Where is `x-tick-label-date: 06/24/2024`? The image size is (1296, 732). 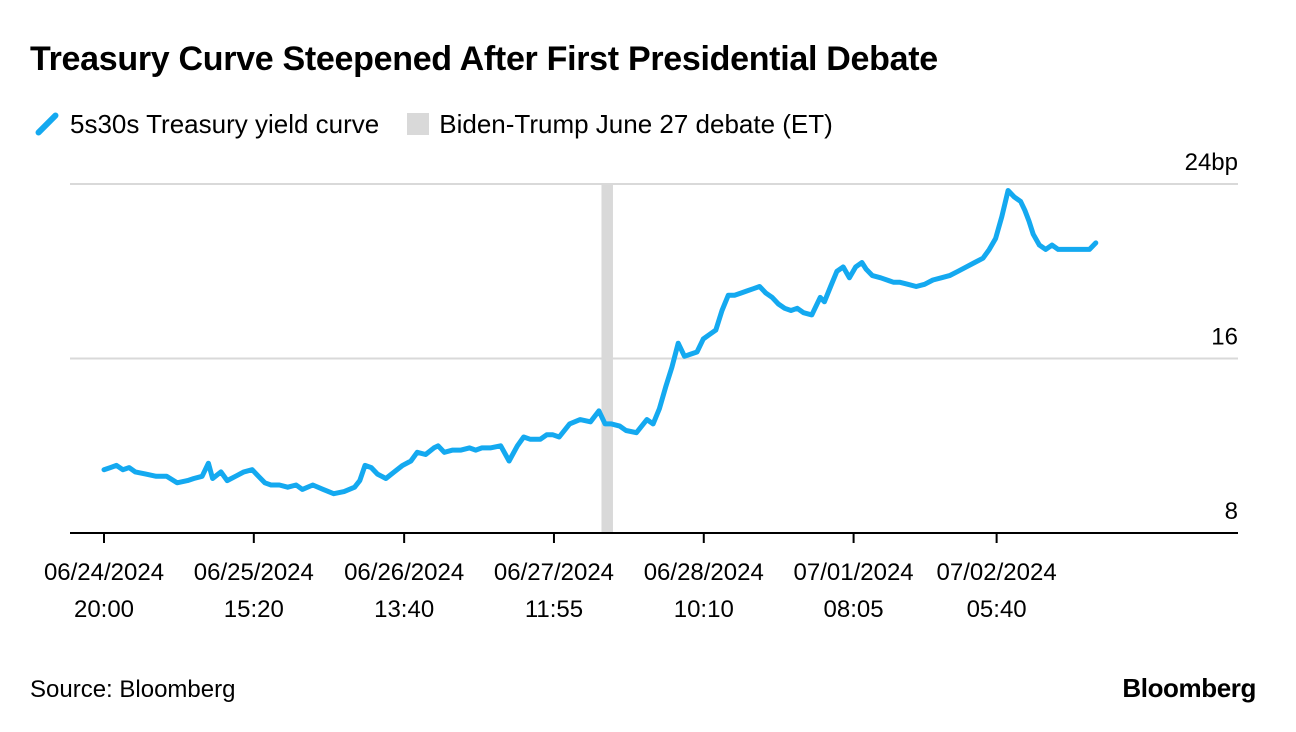
x-tick-label-date: 06/24/2024 is located at coordinates (104, 572).